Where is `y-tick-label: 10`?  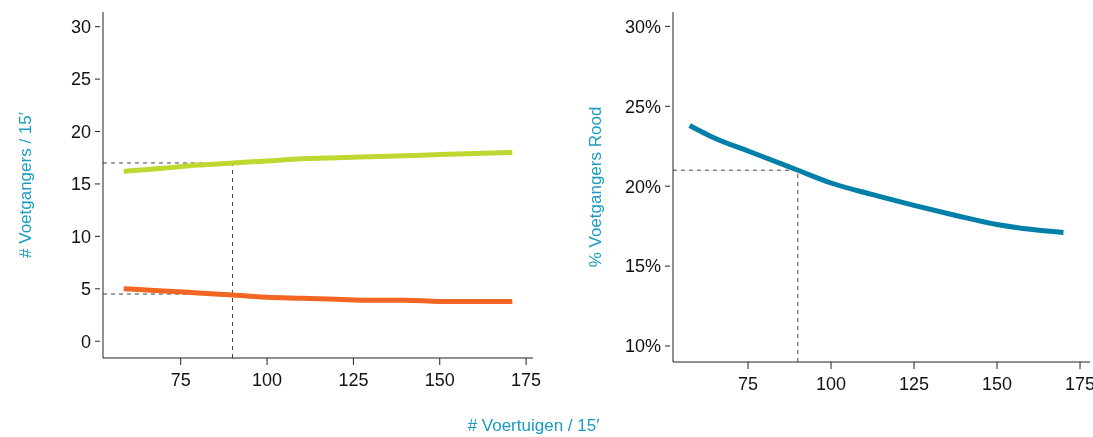 y-tick-label: 10 is located at coordinates (80, 236).